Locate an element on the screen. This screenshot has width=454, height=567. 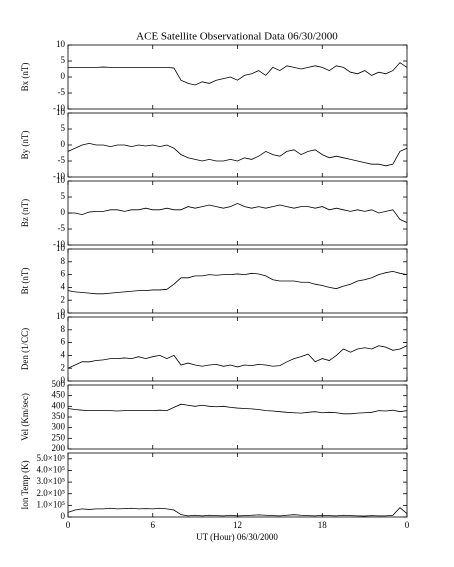
y-axis-label: Vel (Km/sec) is located at coordinates (25, 417).